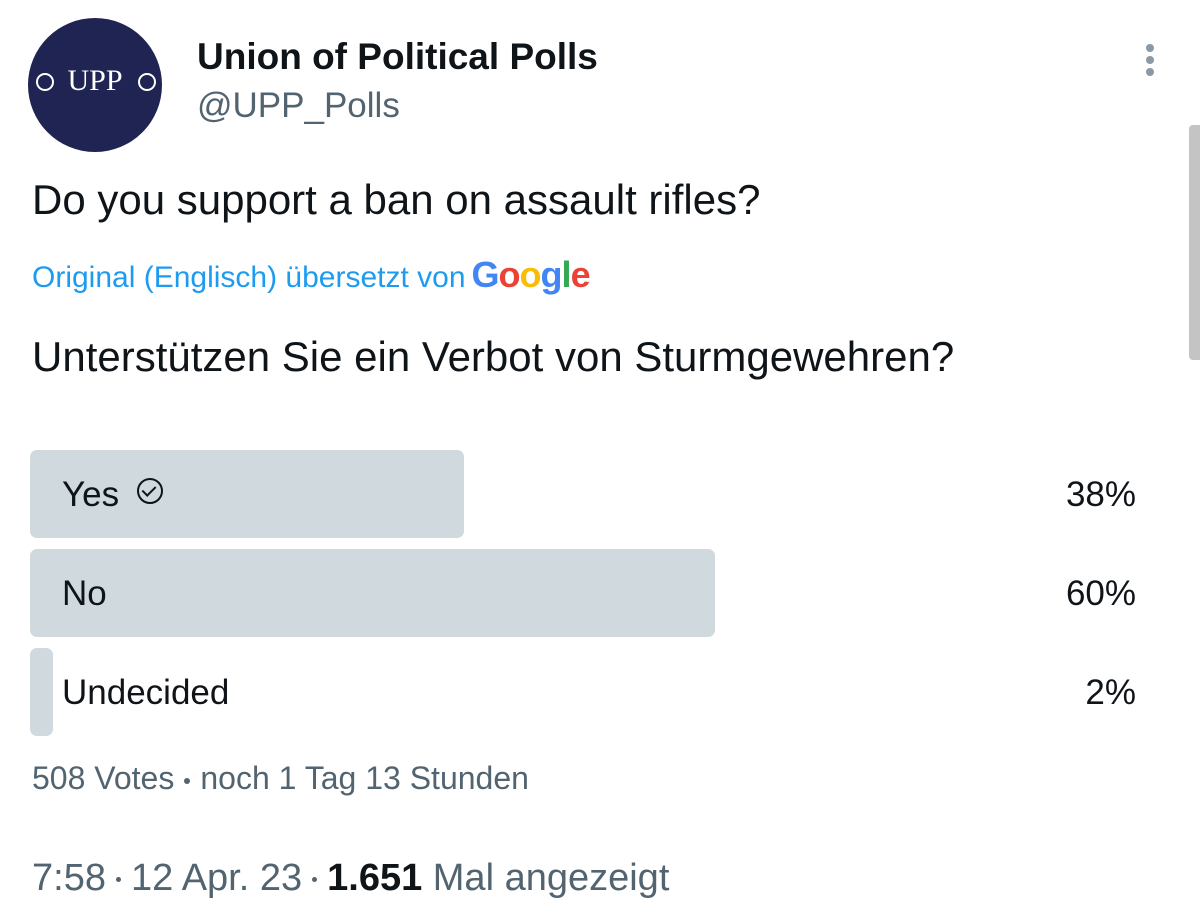 The height and width of the screenshot is (921, 1200). Describe the element at coordinates (551, 878) in the screenshot. I see `views-label: Mal angezeigt` at that location.